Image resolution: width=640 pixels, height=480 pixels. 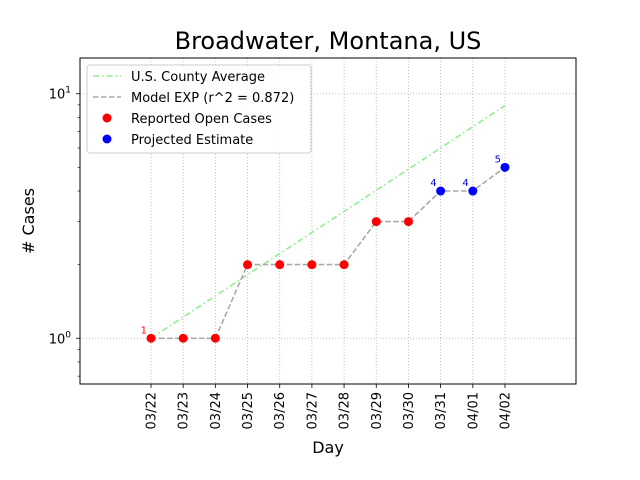 What do you see at coordinates (60, 94) in the screenshot?
I see `y-tick-label: 10¹` at bounding box center [60, 94].